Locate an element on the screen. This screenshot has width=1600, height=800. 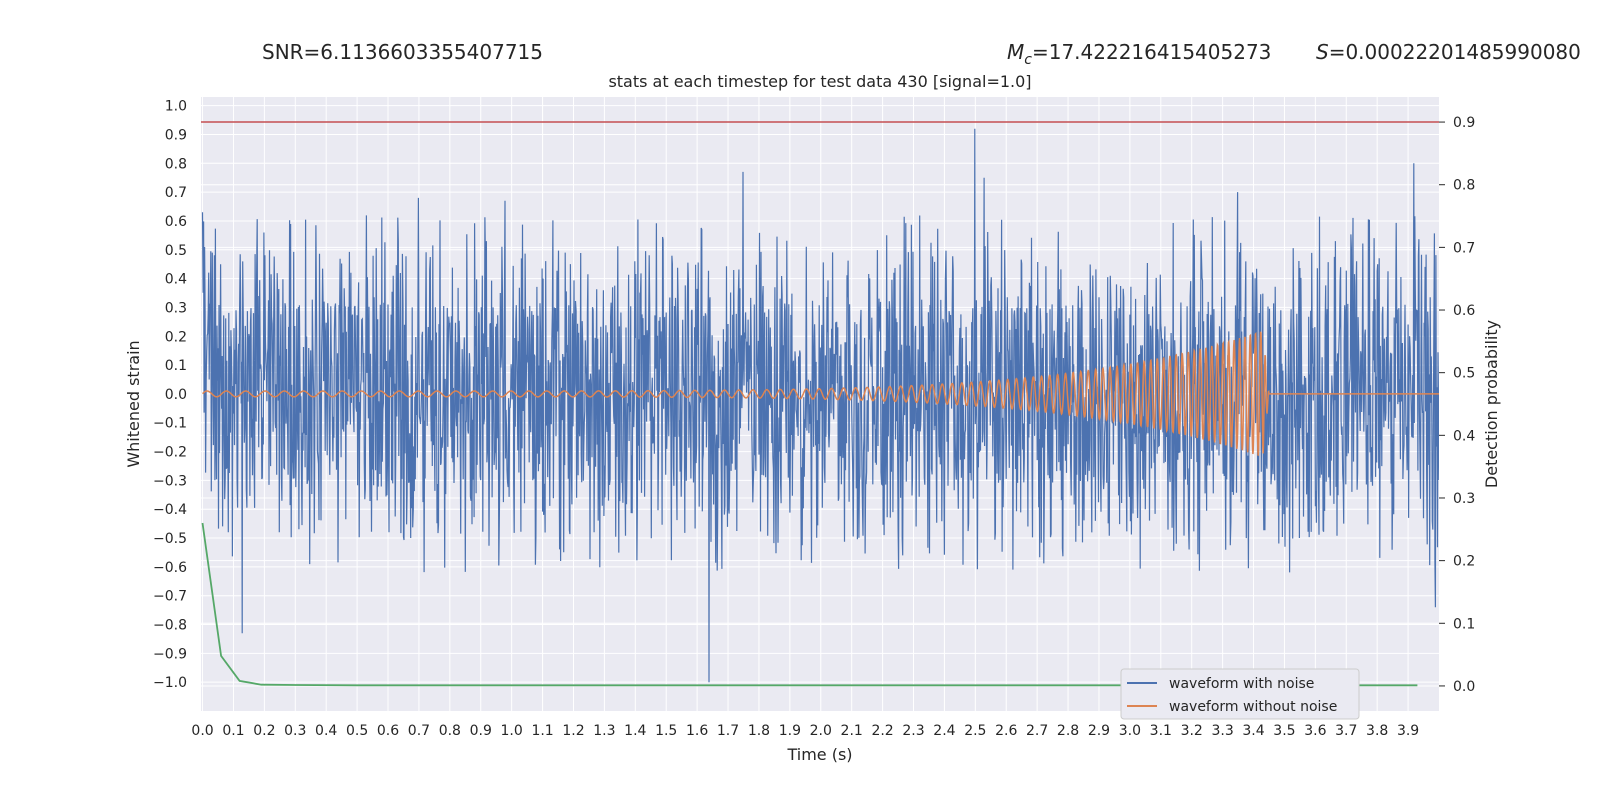
x-tick-label: 3.9 is located at coordinates (1408, 731).